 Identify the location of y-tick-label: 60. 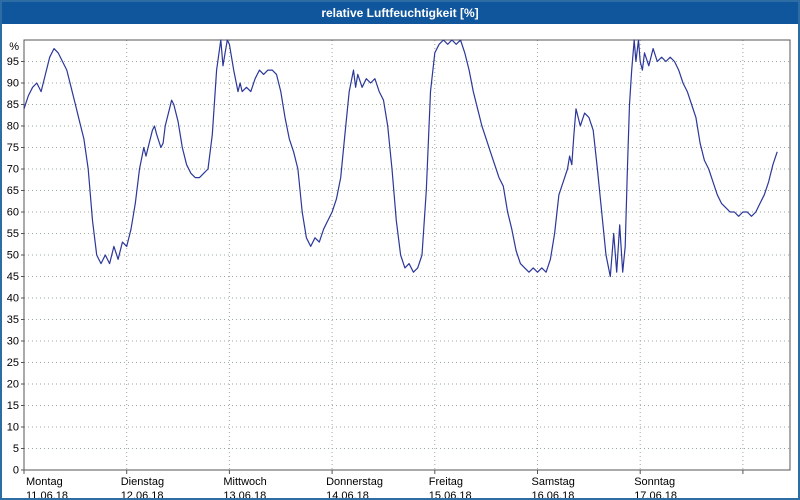
(13, 213).